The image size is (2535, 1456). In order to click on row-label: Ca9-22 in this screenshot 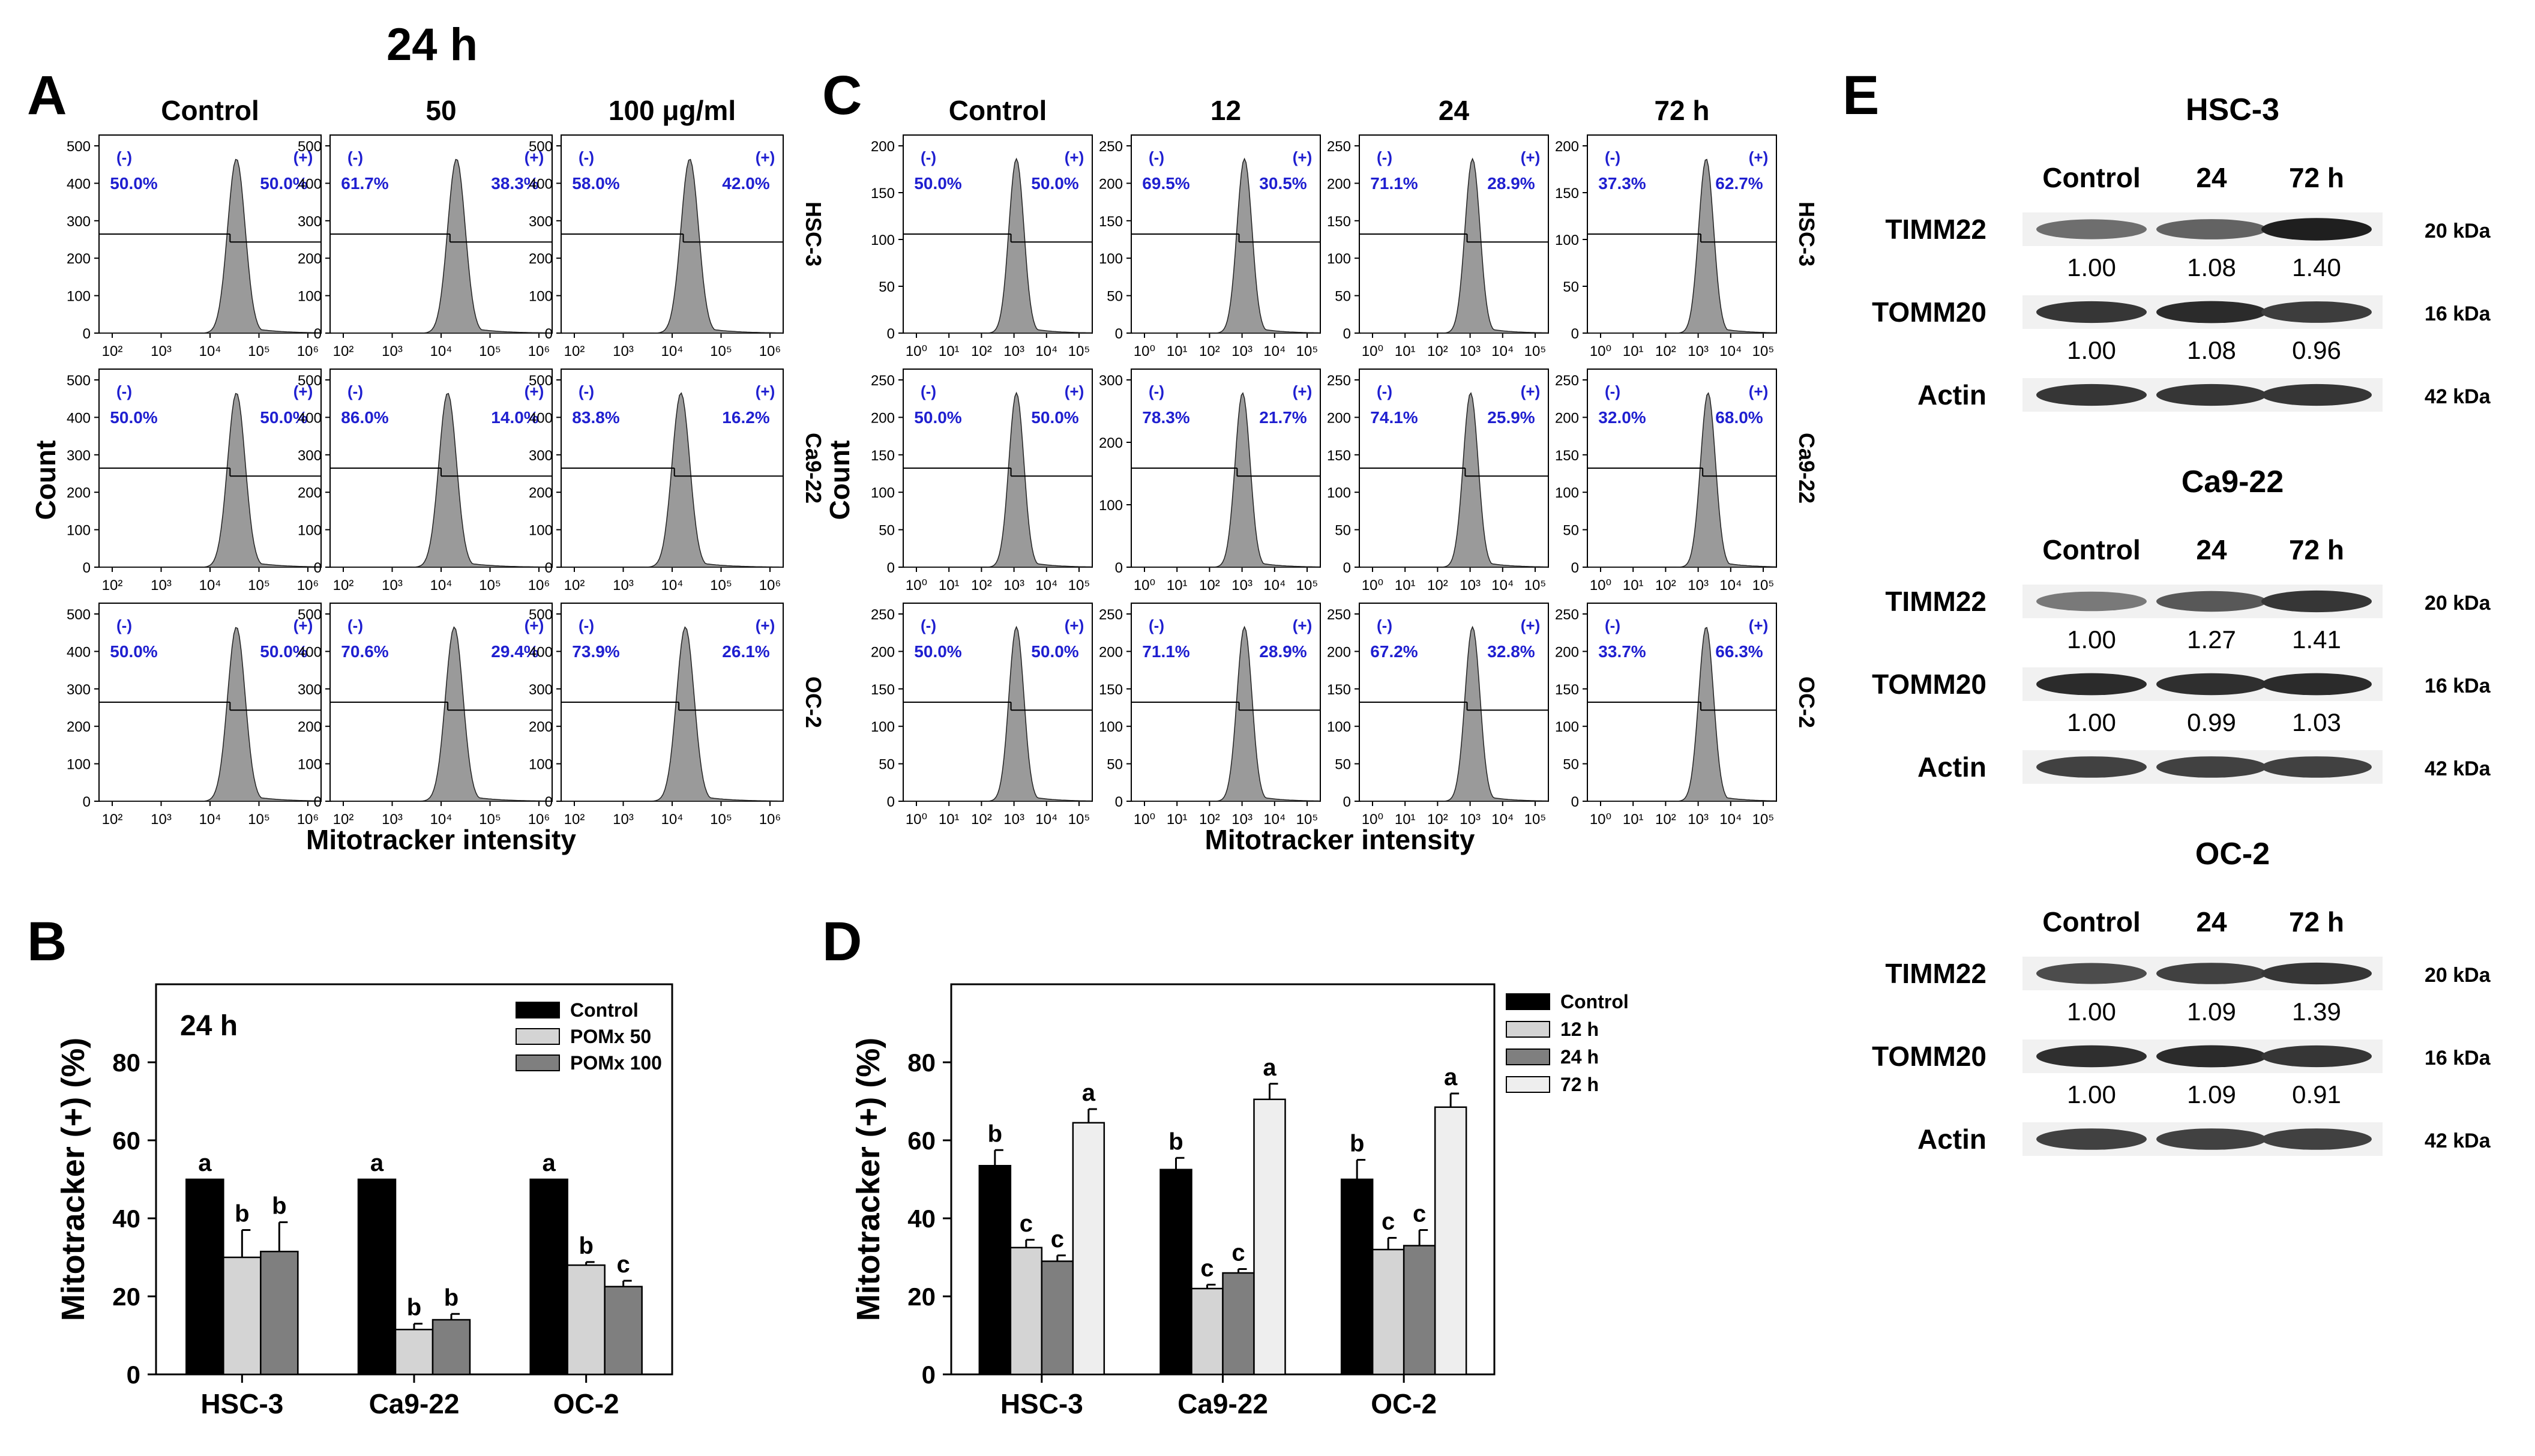, I will do `click(1806, 469)`.